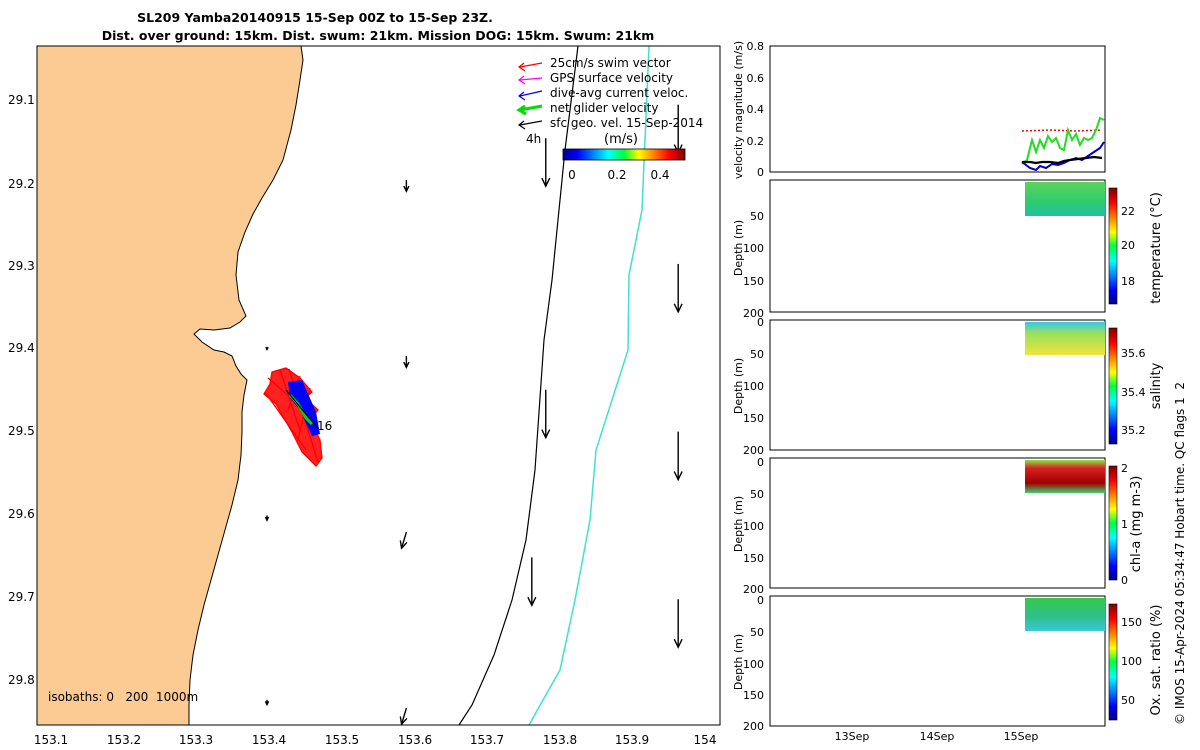  What do you see at coordinates (21, 184) in the screenshot?
I see `map-y-tick: 29.2` at bounding box center [21, 184].